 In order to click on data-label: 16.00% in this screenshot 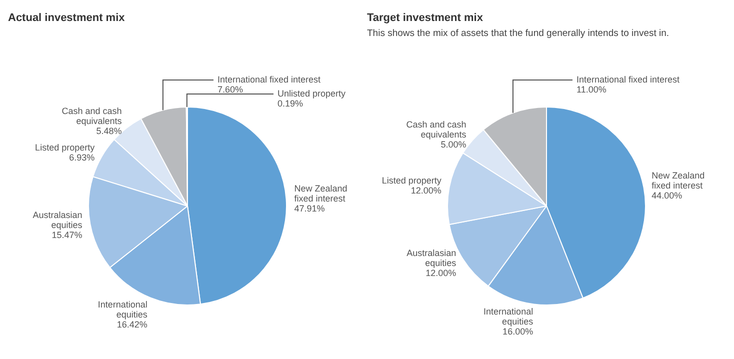, I will do `click(518, 331)`.